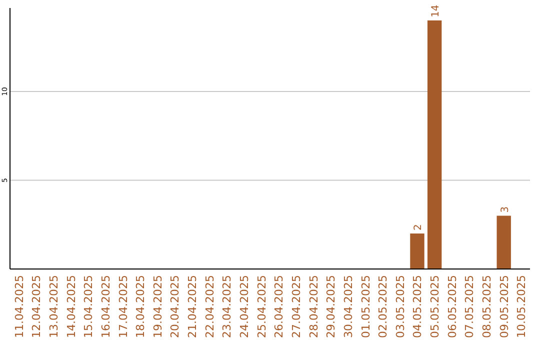 The height and width of the screenshot is (340, 540). I want to click on x-tick-label: 08.05.2025, so click(487, 306).